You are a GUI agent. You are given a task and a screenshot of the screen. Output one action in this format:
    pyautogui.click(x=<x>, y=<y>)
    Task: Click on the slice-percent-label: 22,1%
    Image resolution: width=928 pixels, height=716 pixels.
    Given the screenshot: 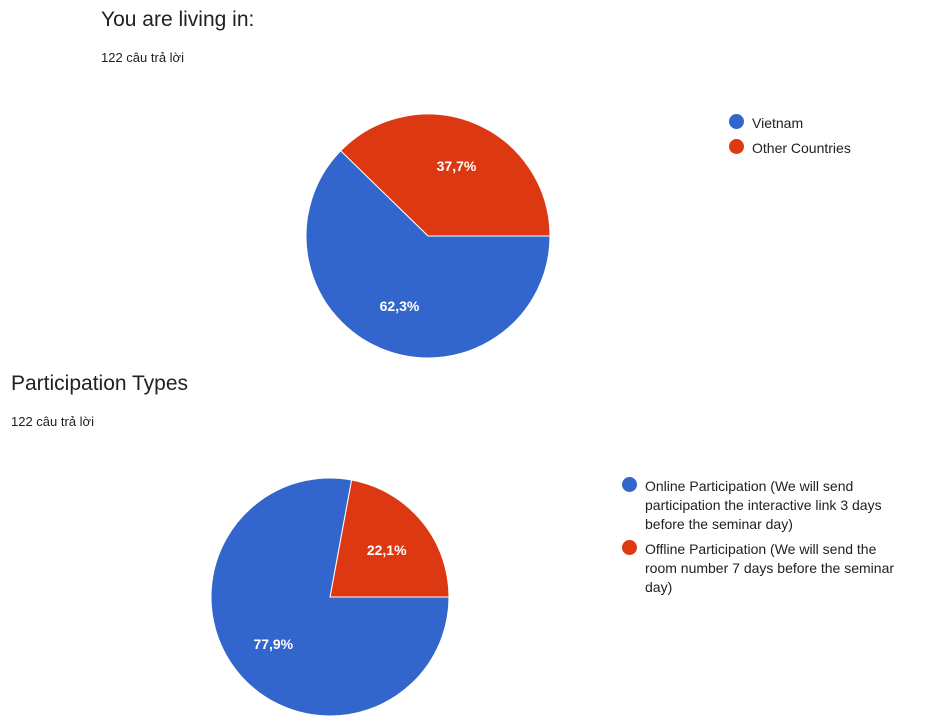 What is the action you would take?
    pyautogui.click(x=387, y=550)
    